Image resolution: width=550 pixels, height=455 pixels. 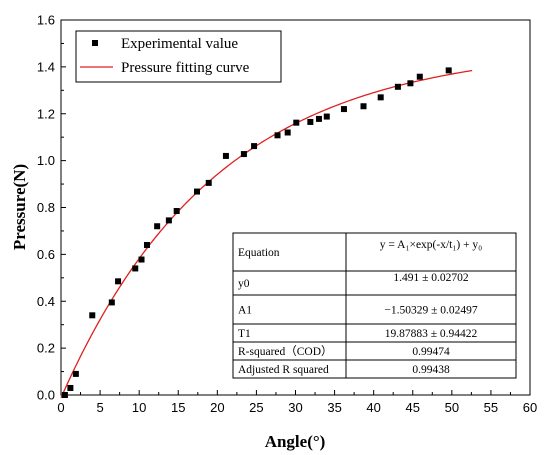 I want to click on x-axis-title: Angle(°), so click(x=295, y=441).